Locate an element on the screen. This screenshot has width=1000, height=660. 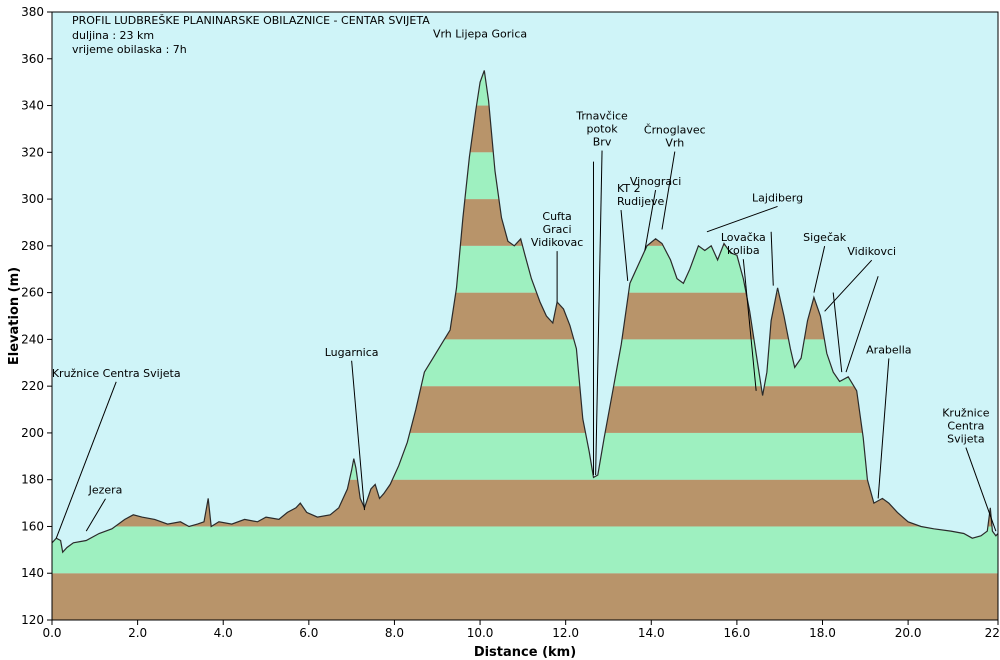
y-tick-label: 140 is located at coordinates (32, 573).